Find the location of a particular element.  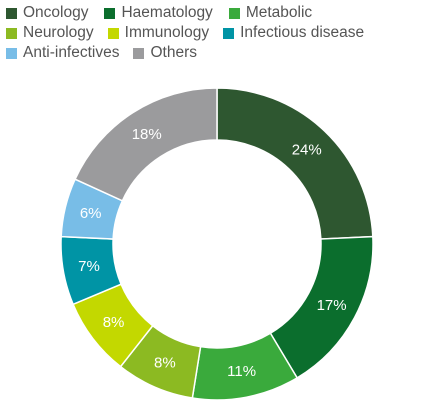

legend-item-metabolic: Metabolic is located at coordinates (270, 13).